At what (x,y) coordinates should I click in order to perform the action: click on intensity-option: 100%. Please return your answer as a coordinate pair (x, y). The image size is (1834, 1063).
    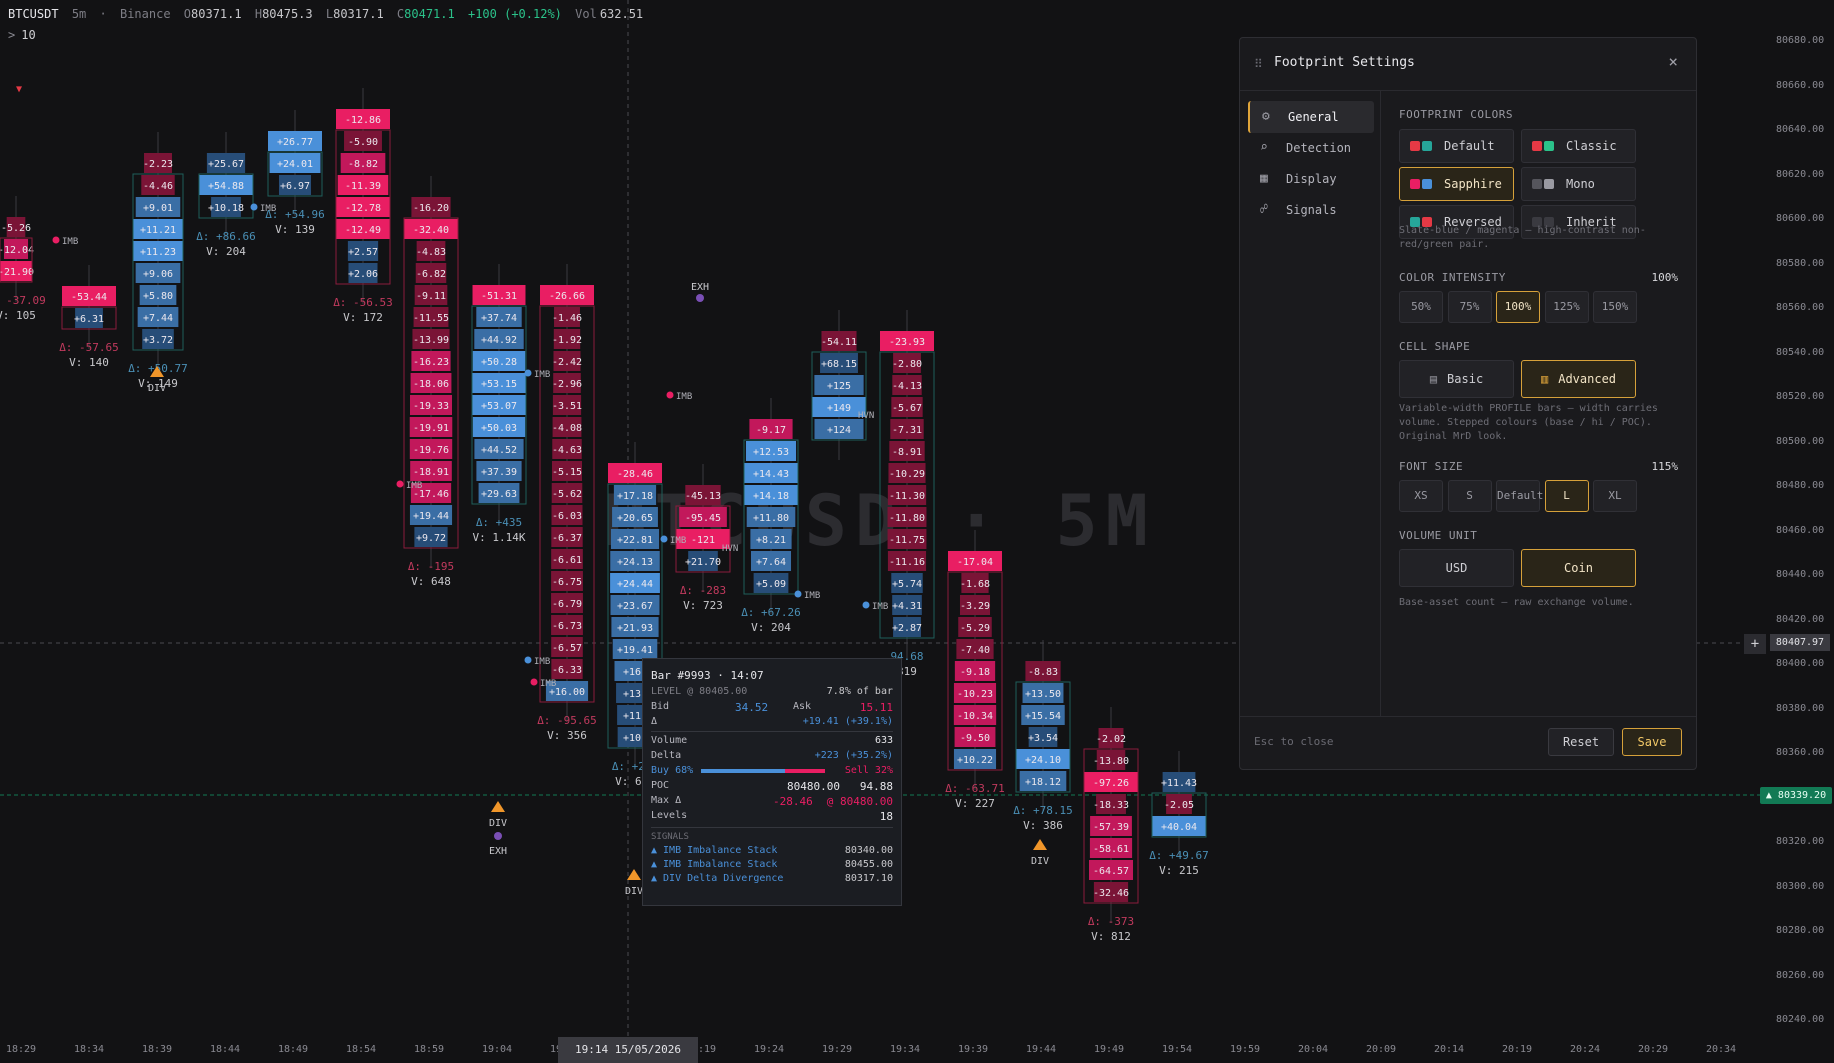
    Looking at the image, I should click on (1518, 307).